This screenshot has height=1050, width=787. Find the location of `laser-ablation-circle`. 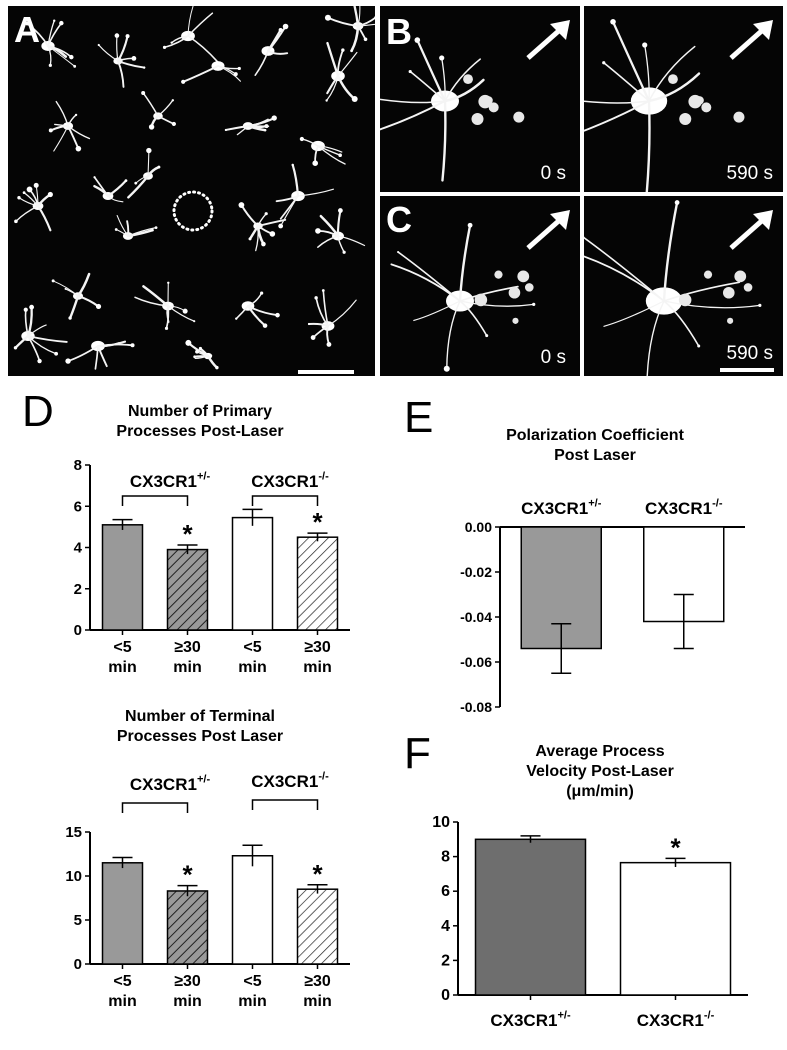

laser-ablation-circle is located at coordinates (193, 211).